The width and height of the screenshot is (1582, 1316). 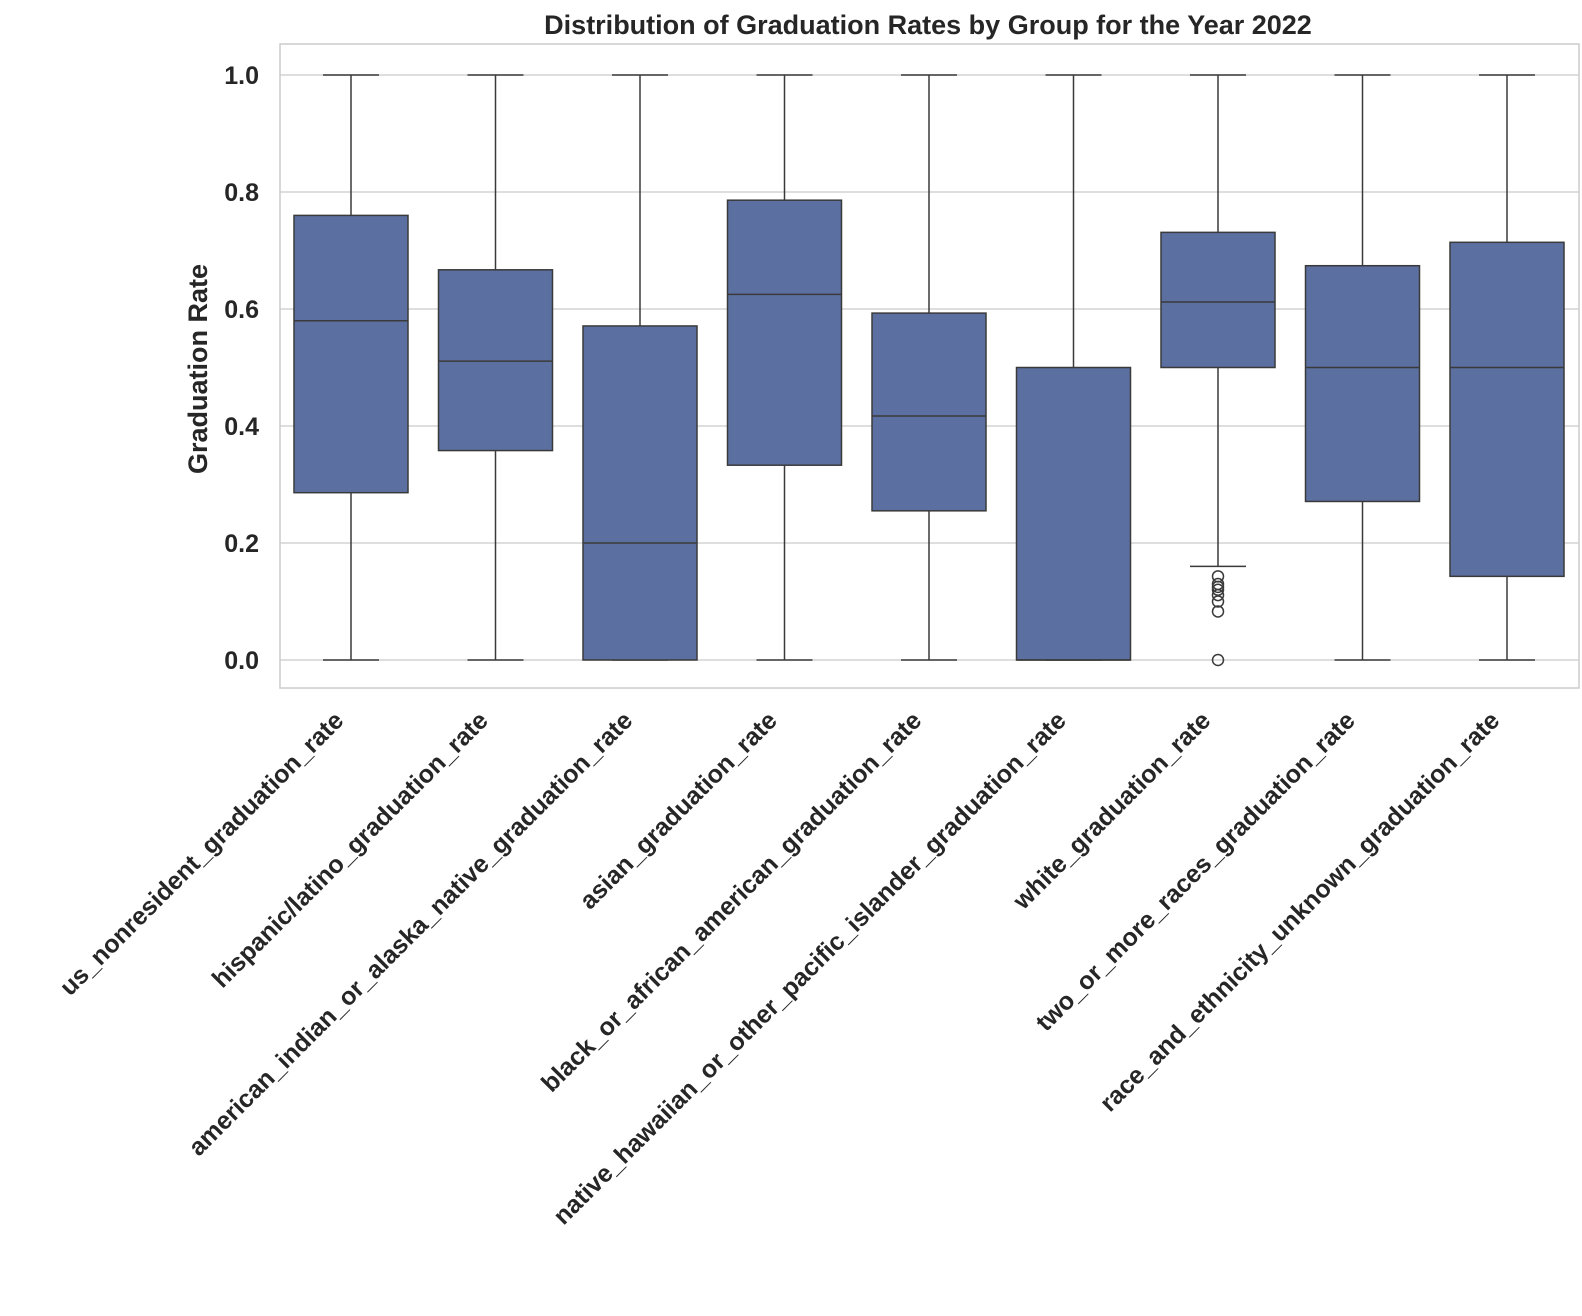 What do you see at coordinates (241, 368) in the screenshot?
I see `y-axis-ticks: 0.0 0.2 0.4 0.6 0.8 1.0` at bounding box center [241, 368].